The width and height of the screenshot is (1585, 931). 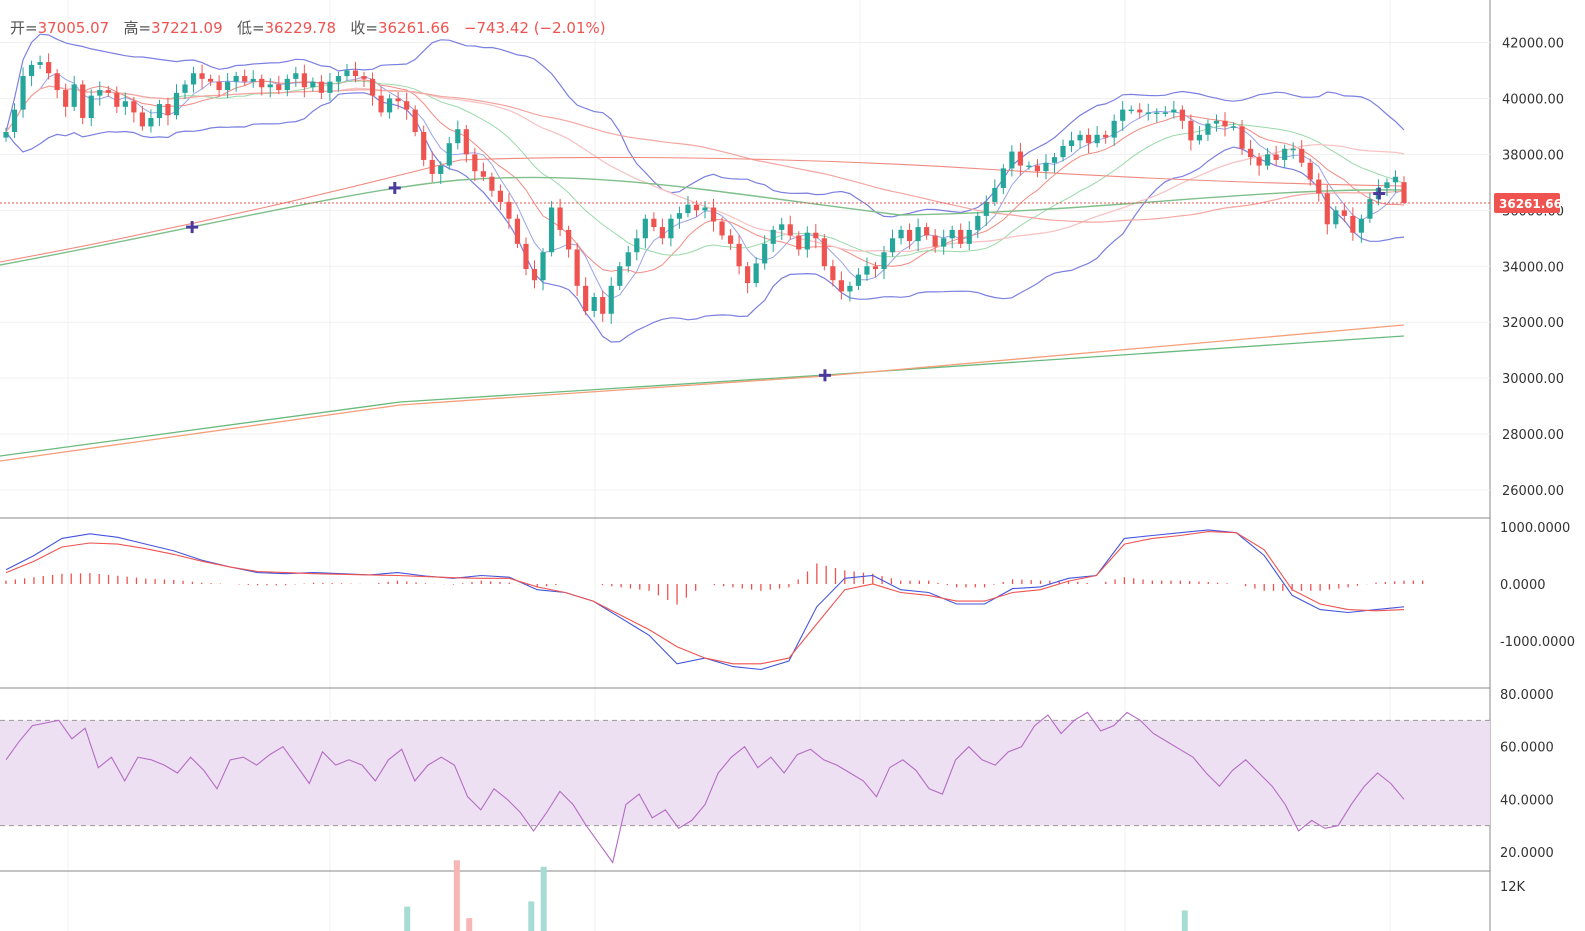 I want to click on macd-panel, so click(x=714, y=600).